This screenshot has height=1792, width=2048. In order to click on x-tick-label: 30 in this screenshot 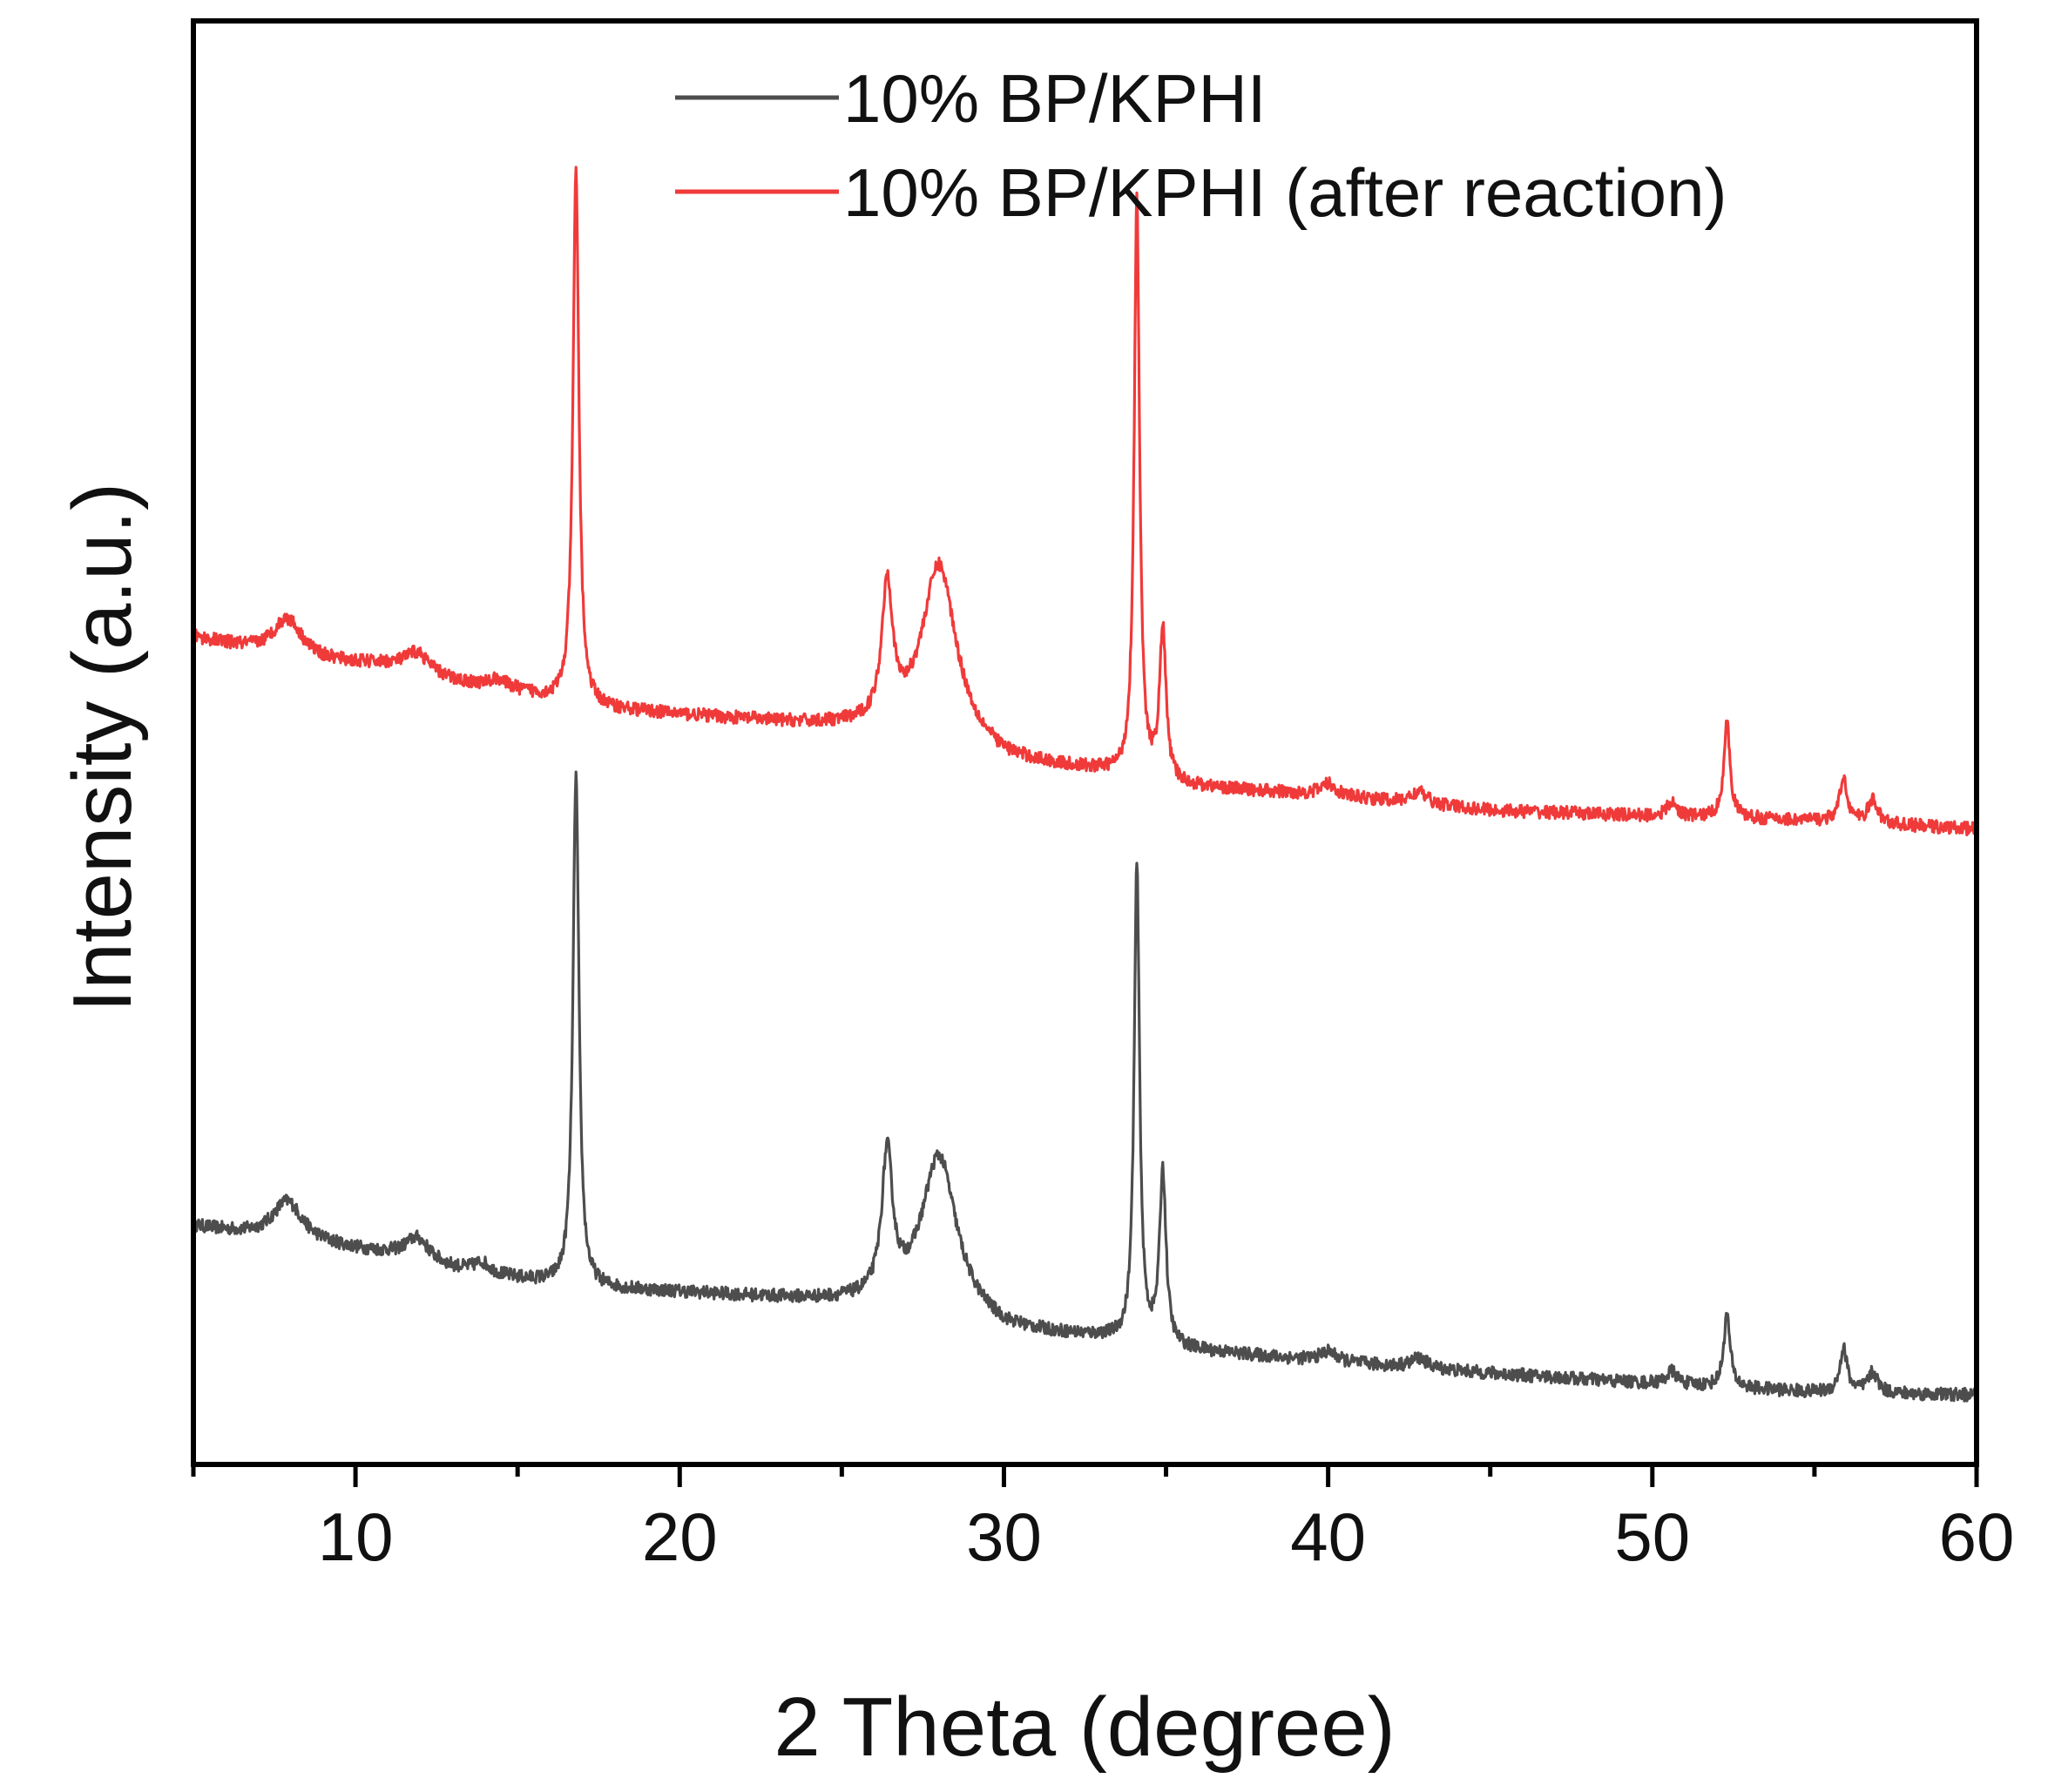, I will do `click(1004, 1536)`.